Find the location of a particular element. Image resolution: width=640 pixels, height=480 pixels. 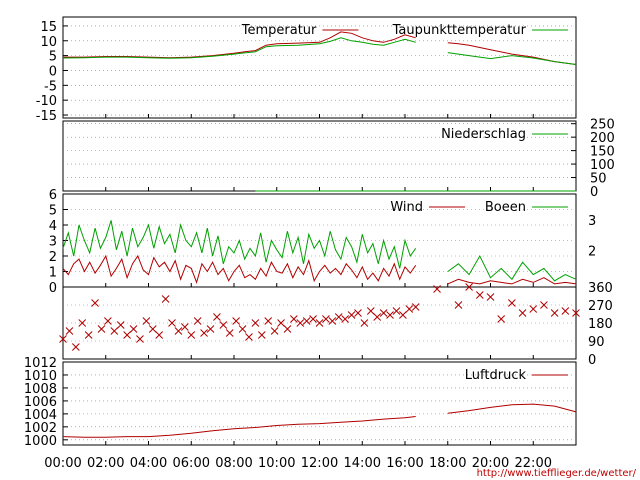

legend-label-0: Luftdruck is located at coordinates (496, 375).